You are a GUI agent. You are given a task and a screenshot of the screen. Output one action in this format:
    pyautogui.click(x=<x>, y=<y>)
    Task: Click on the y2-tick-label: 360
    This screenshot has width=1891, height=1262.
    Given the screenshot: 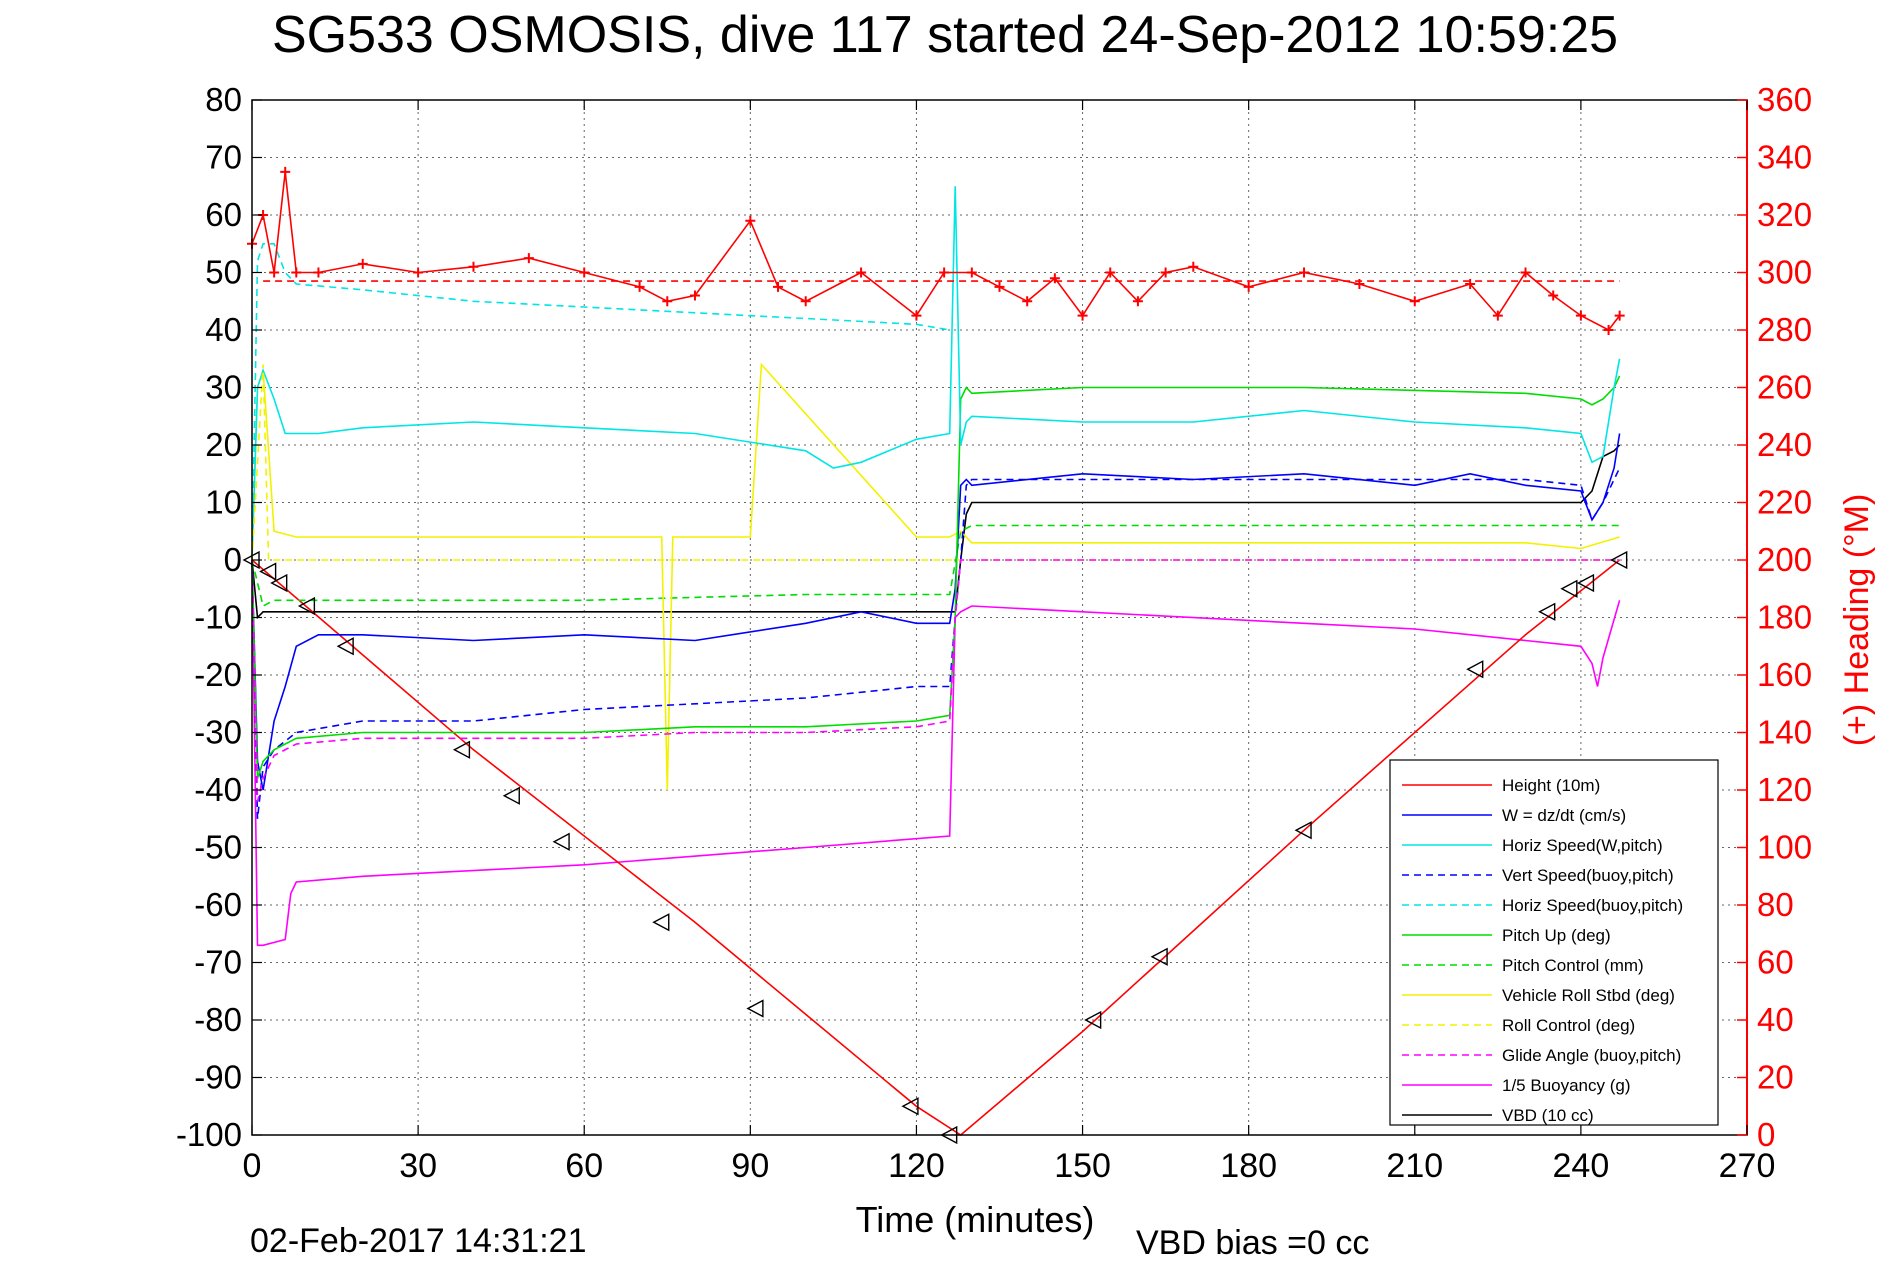 What is the action you would take?
    pyautogui.click(x=1784, y=99)
    